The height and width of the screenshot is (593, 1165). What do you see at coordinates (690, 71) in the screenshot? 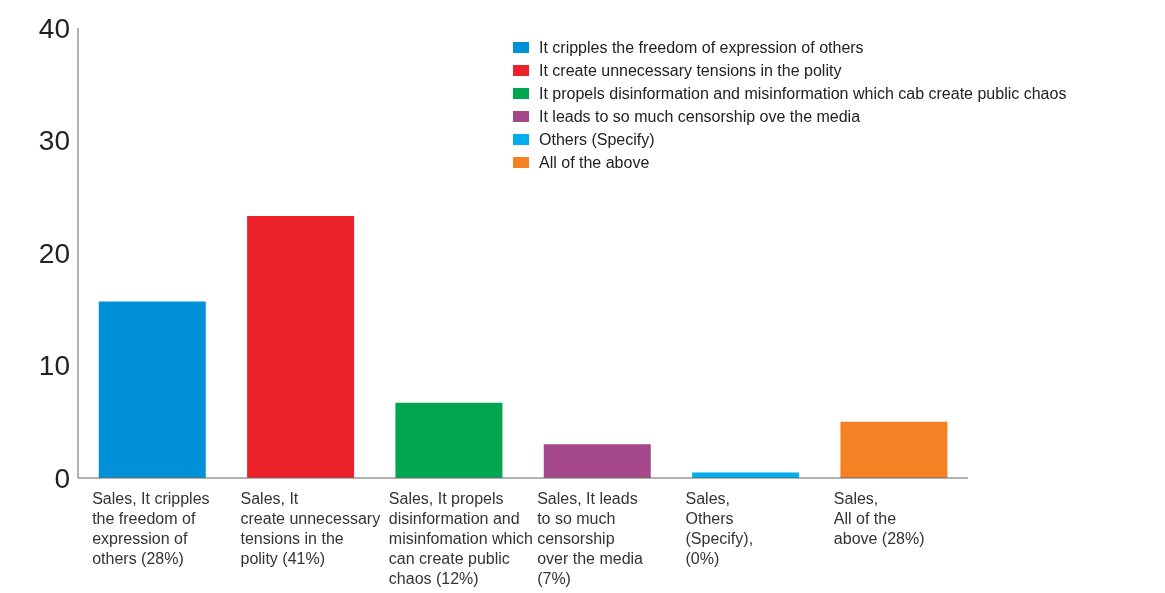
I see `legend-label: It create unnecessary tensions in the polity` at bounding box center [690, 71].